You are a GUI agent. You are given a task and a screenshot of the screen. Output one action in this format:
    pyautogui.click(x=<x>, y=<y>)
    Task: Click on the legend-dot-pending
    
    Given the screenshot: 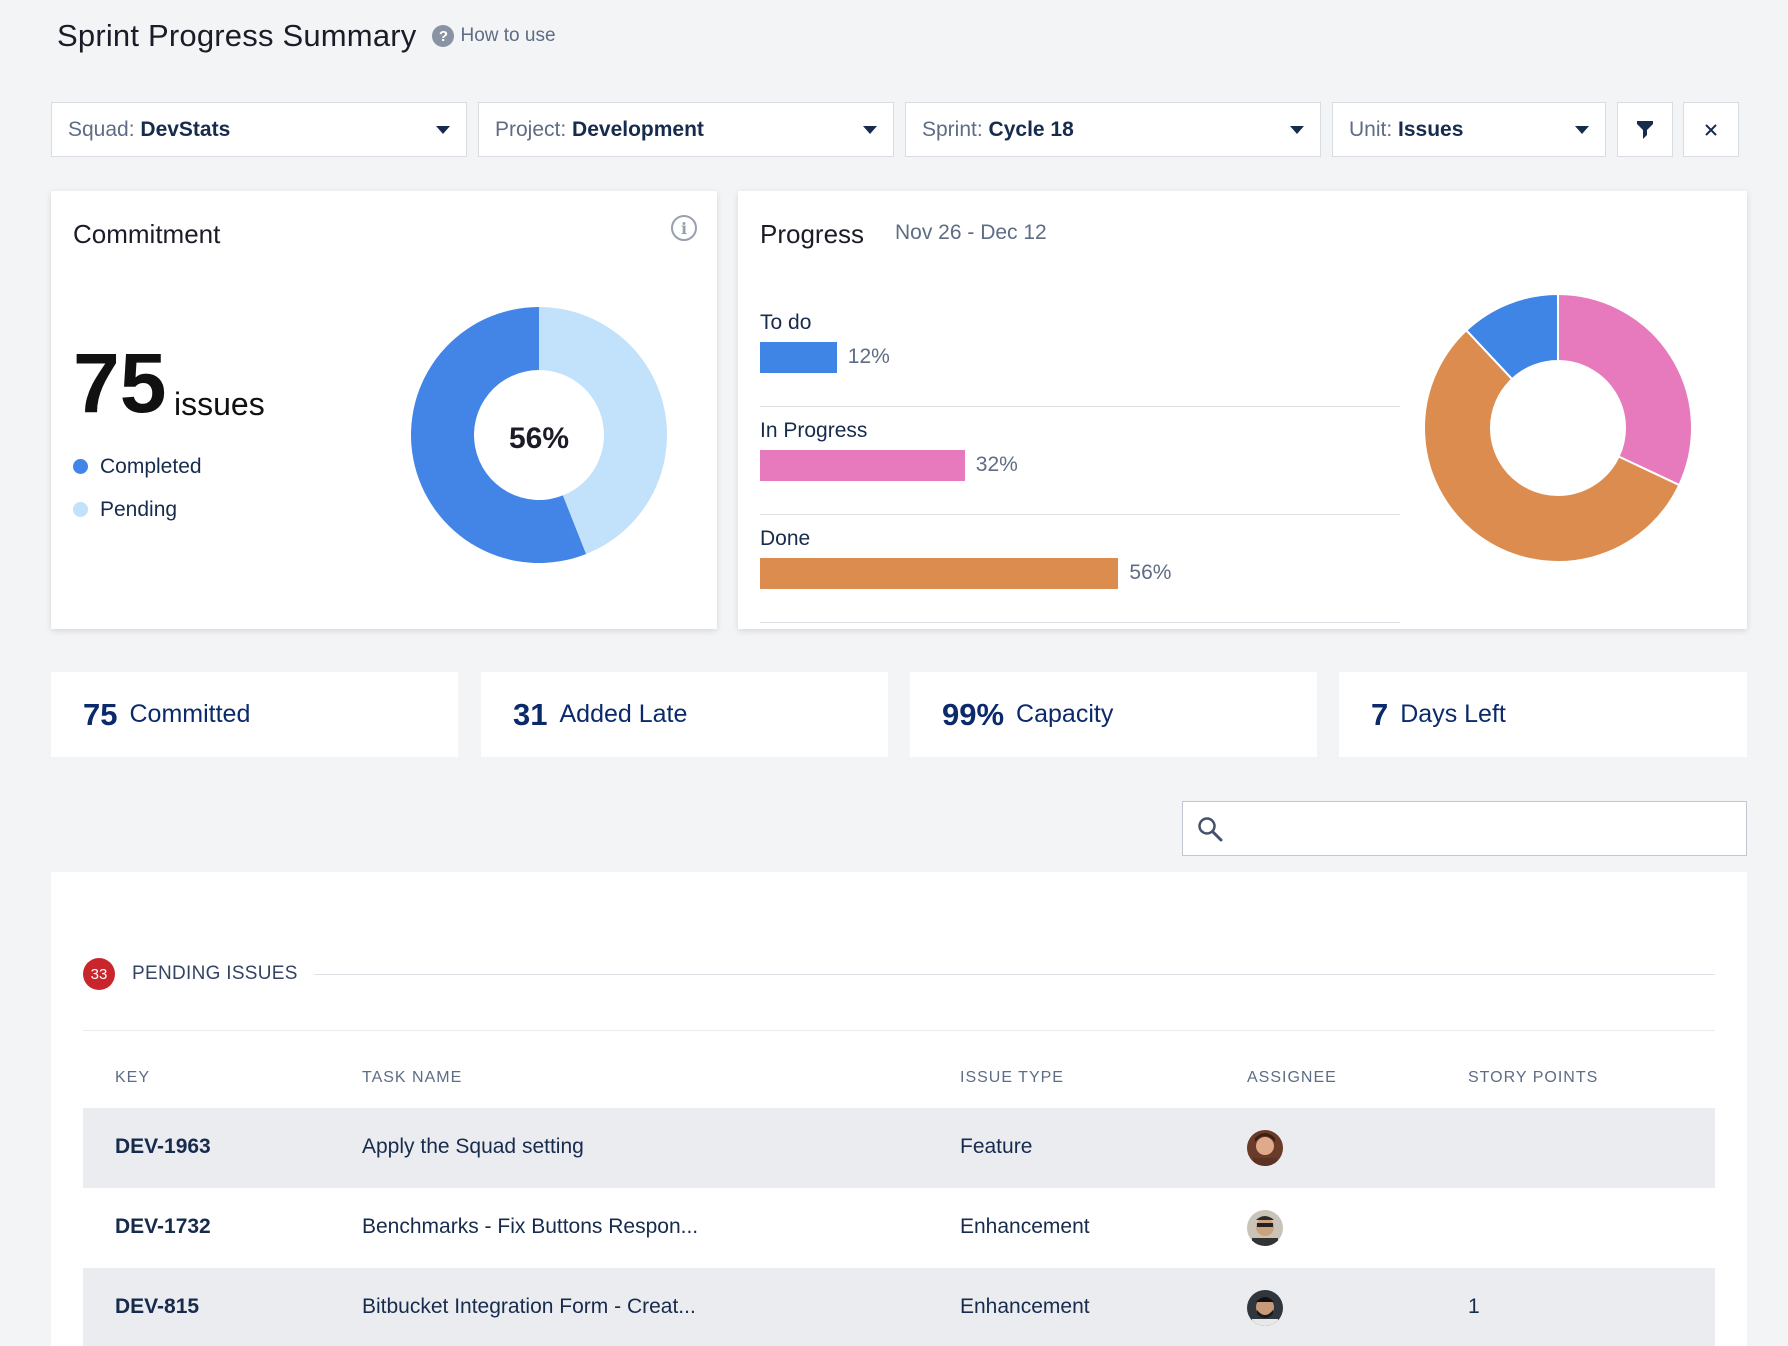 What is the action you would take?
    pyautogui.click(x=80, y=509)
    